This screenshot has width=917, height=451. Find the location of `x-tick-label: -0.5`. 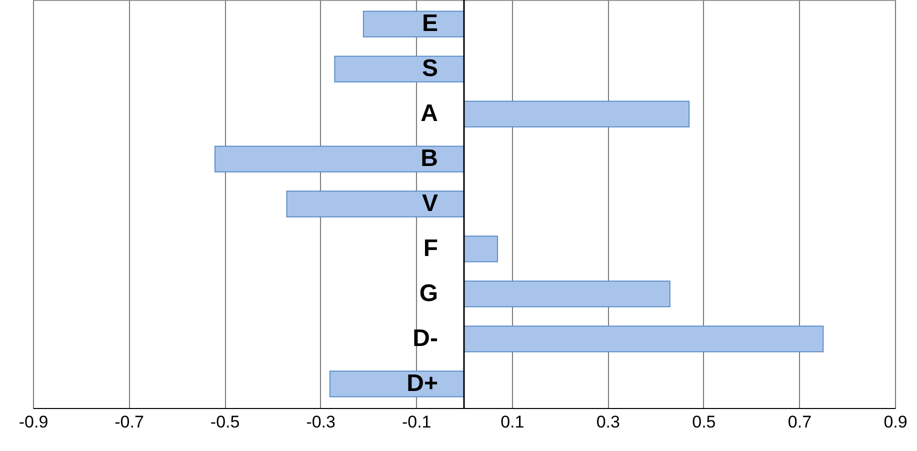

x-tick-label: -0.5 is located at coordinates (225, 422).